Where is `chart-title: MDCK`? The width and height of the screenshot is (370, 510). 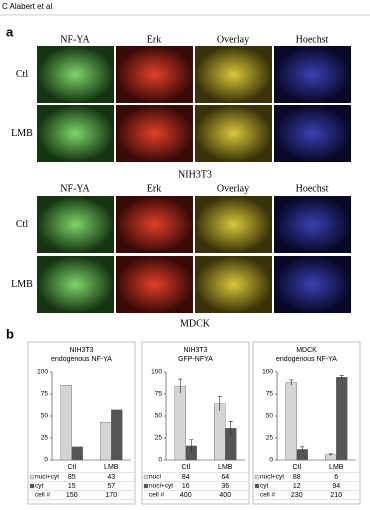 chart-title: MDCK is located at coordinates (306, 350).